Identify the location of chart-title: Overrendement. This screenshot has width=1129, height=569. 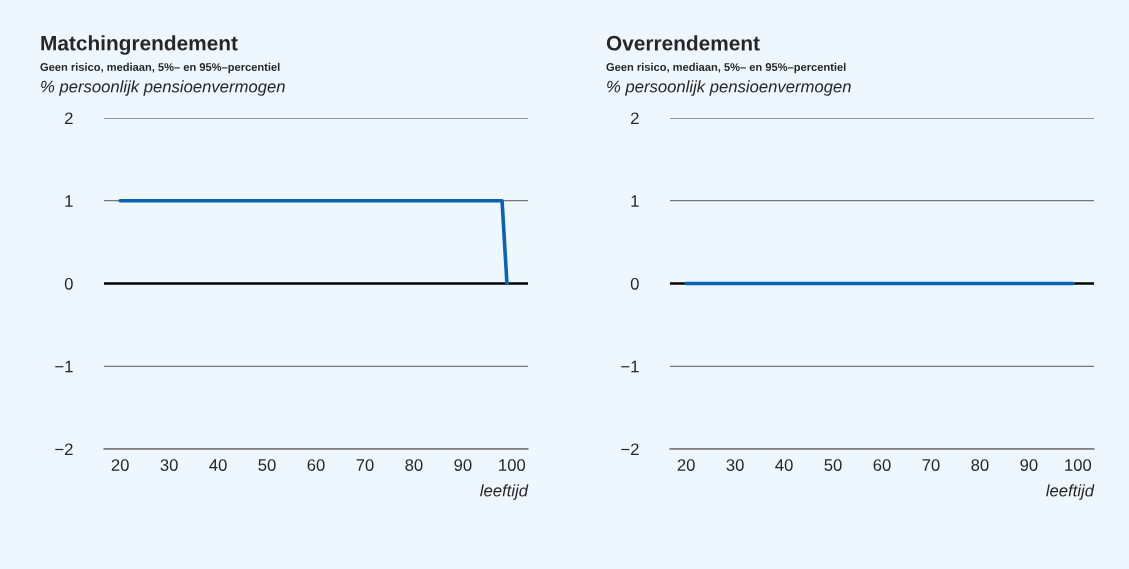
(683, 43).